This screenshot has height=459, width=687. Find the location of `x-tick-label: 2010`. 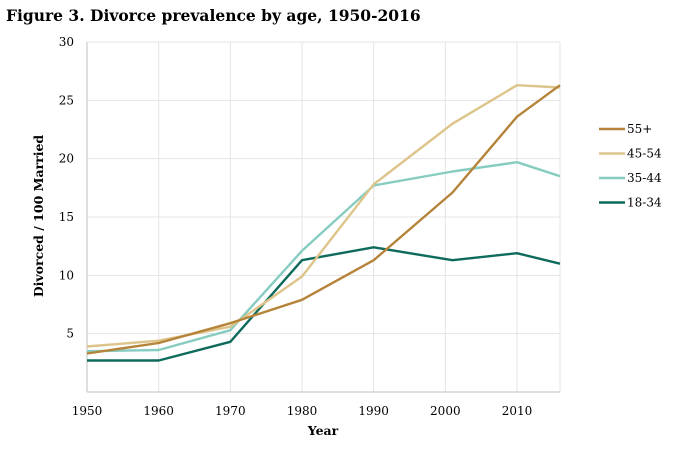

x-tick-label: 2010 is located at coordinates (517, 411).